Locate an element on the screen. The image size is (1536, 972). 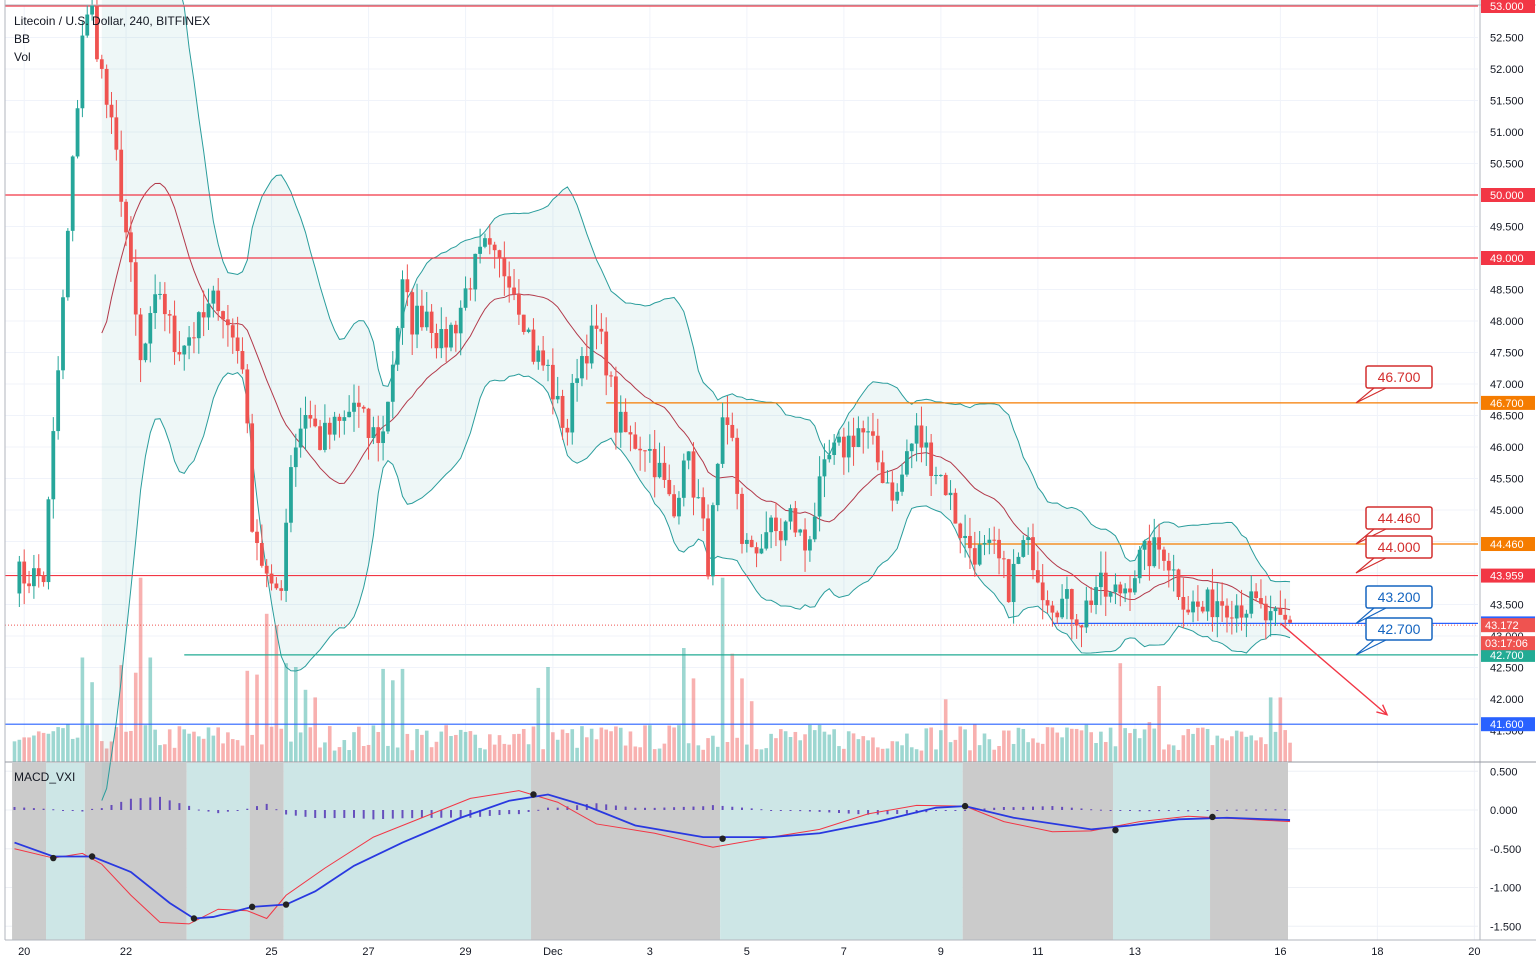
symbol-title: Litecoin / U.S. Dollar, 240, BITFINEX is located at coordinates (112, 21).